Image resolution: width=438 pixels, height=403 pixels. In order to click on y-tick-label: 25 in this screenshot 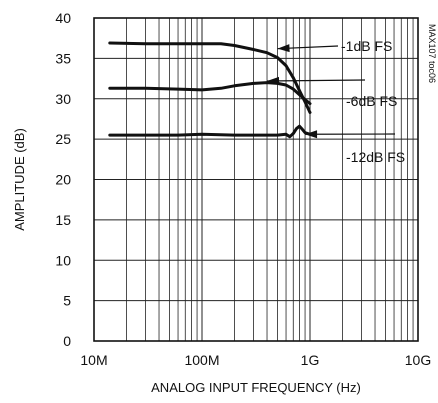, I will do `click(63, 139)`.